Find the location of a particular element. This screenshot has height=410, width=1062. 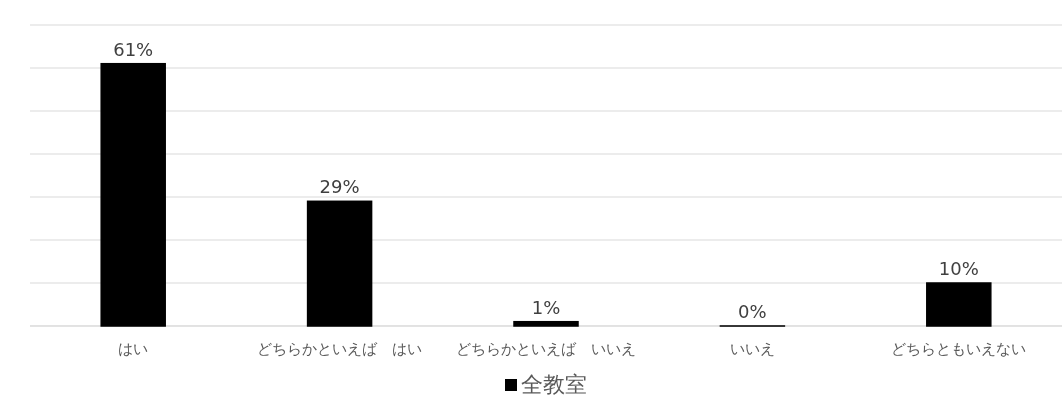

x-tick-label: どちらともいえない is located at coordinates (959, 349).